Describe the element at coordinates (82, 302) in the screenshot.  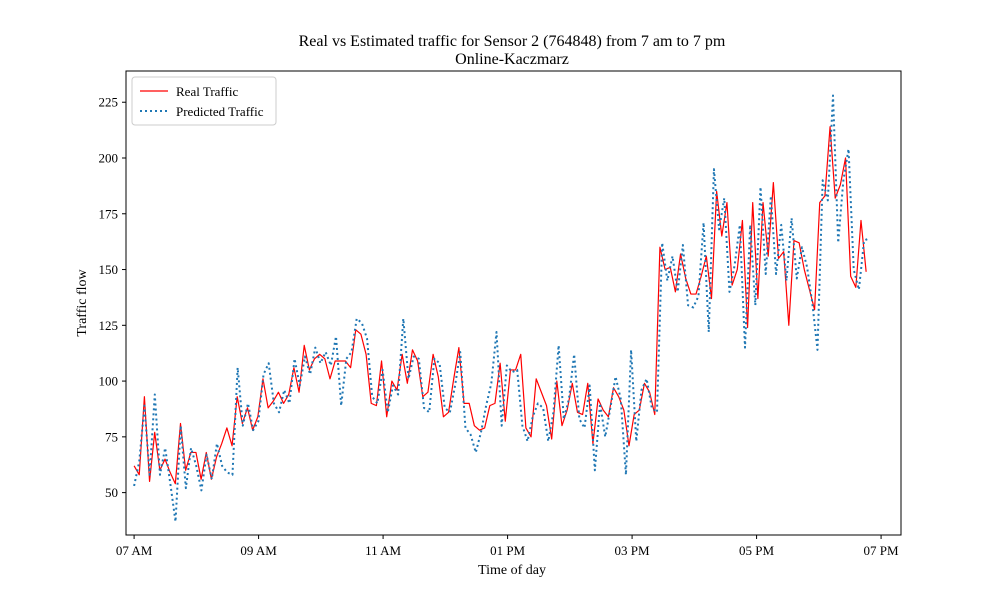
I see `y-axis-label: Traffic flow` at that location.